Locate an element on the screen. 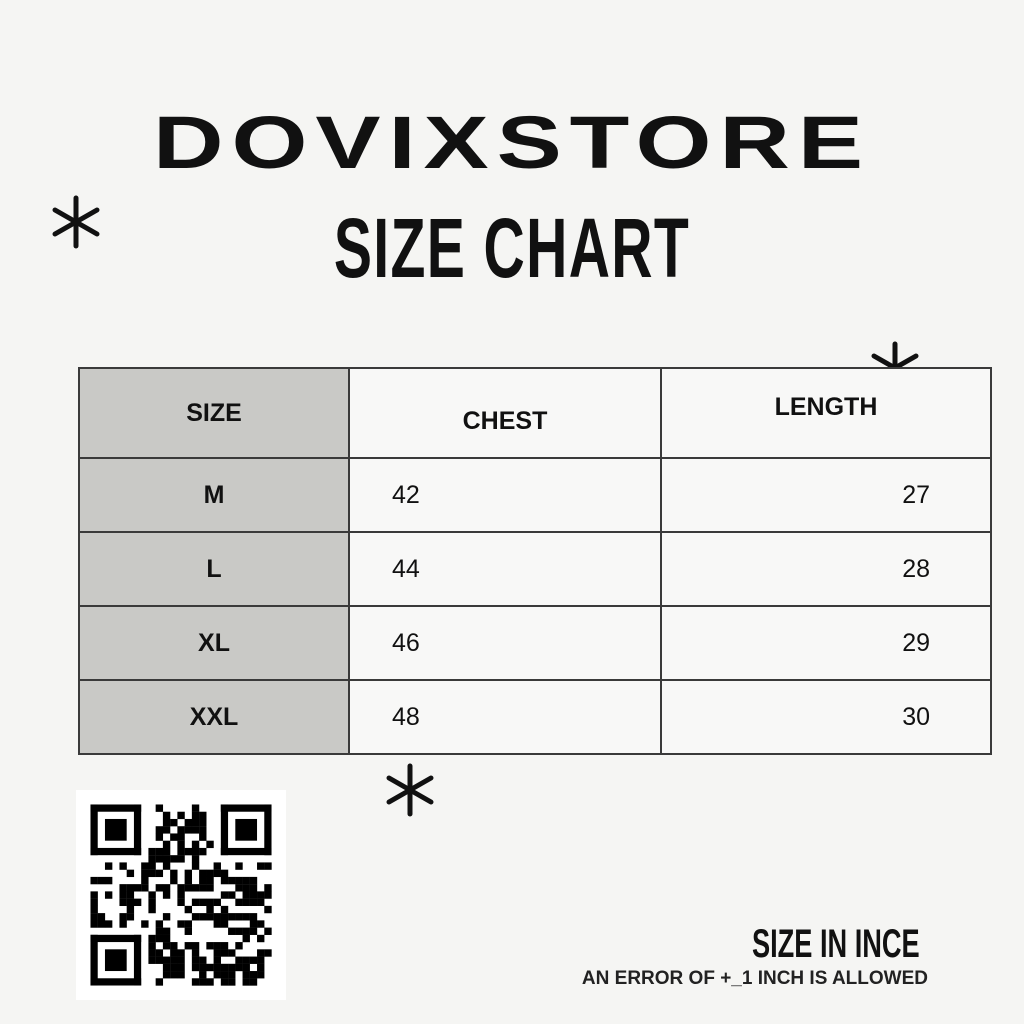  size-cell: L is located at coordinates (214, 569).